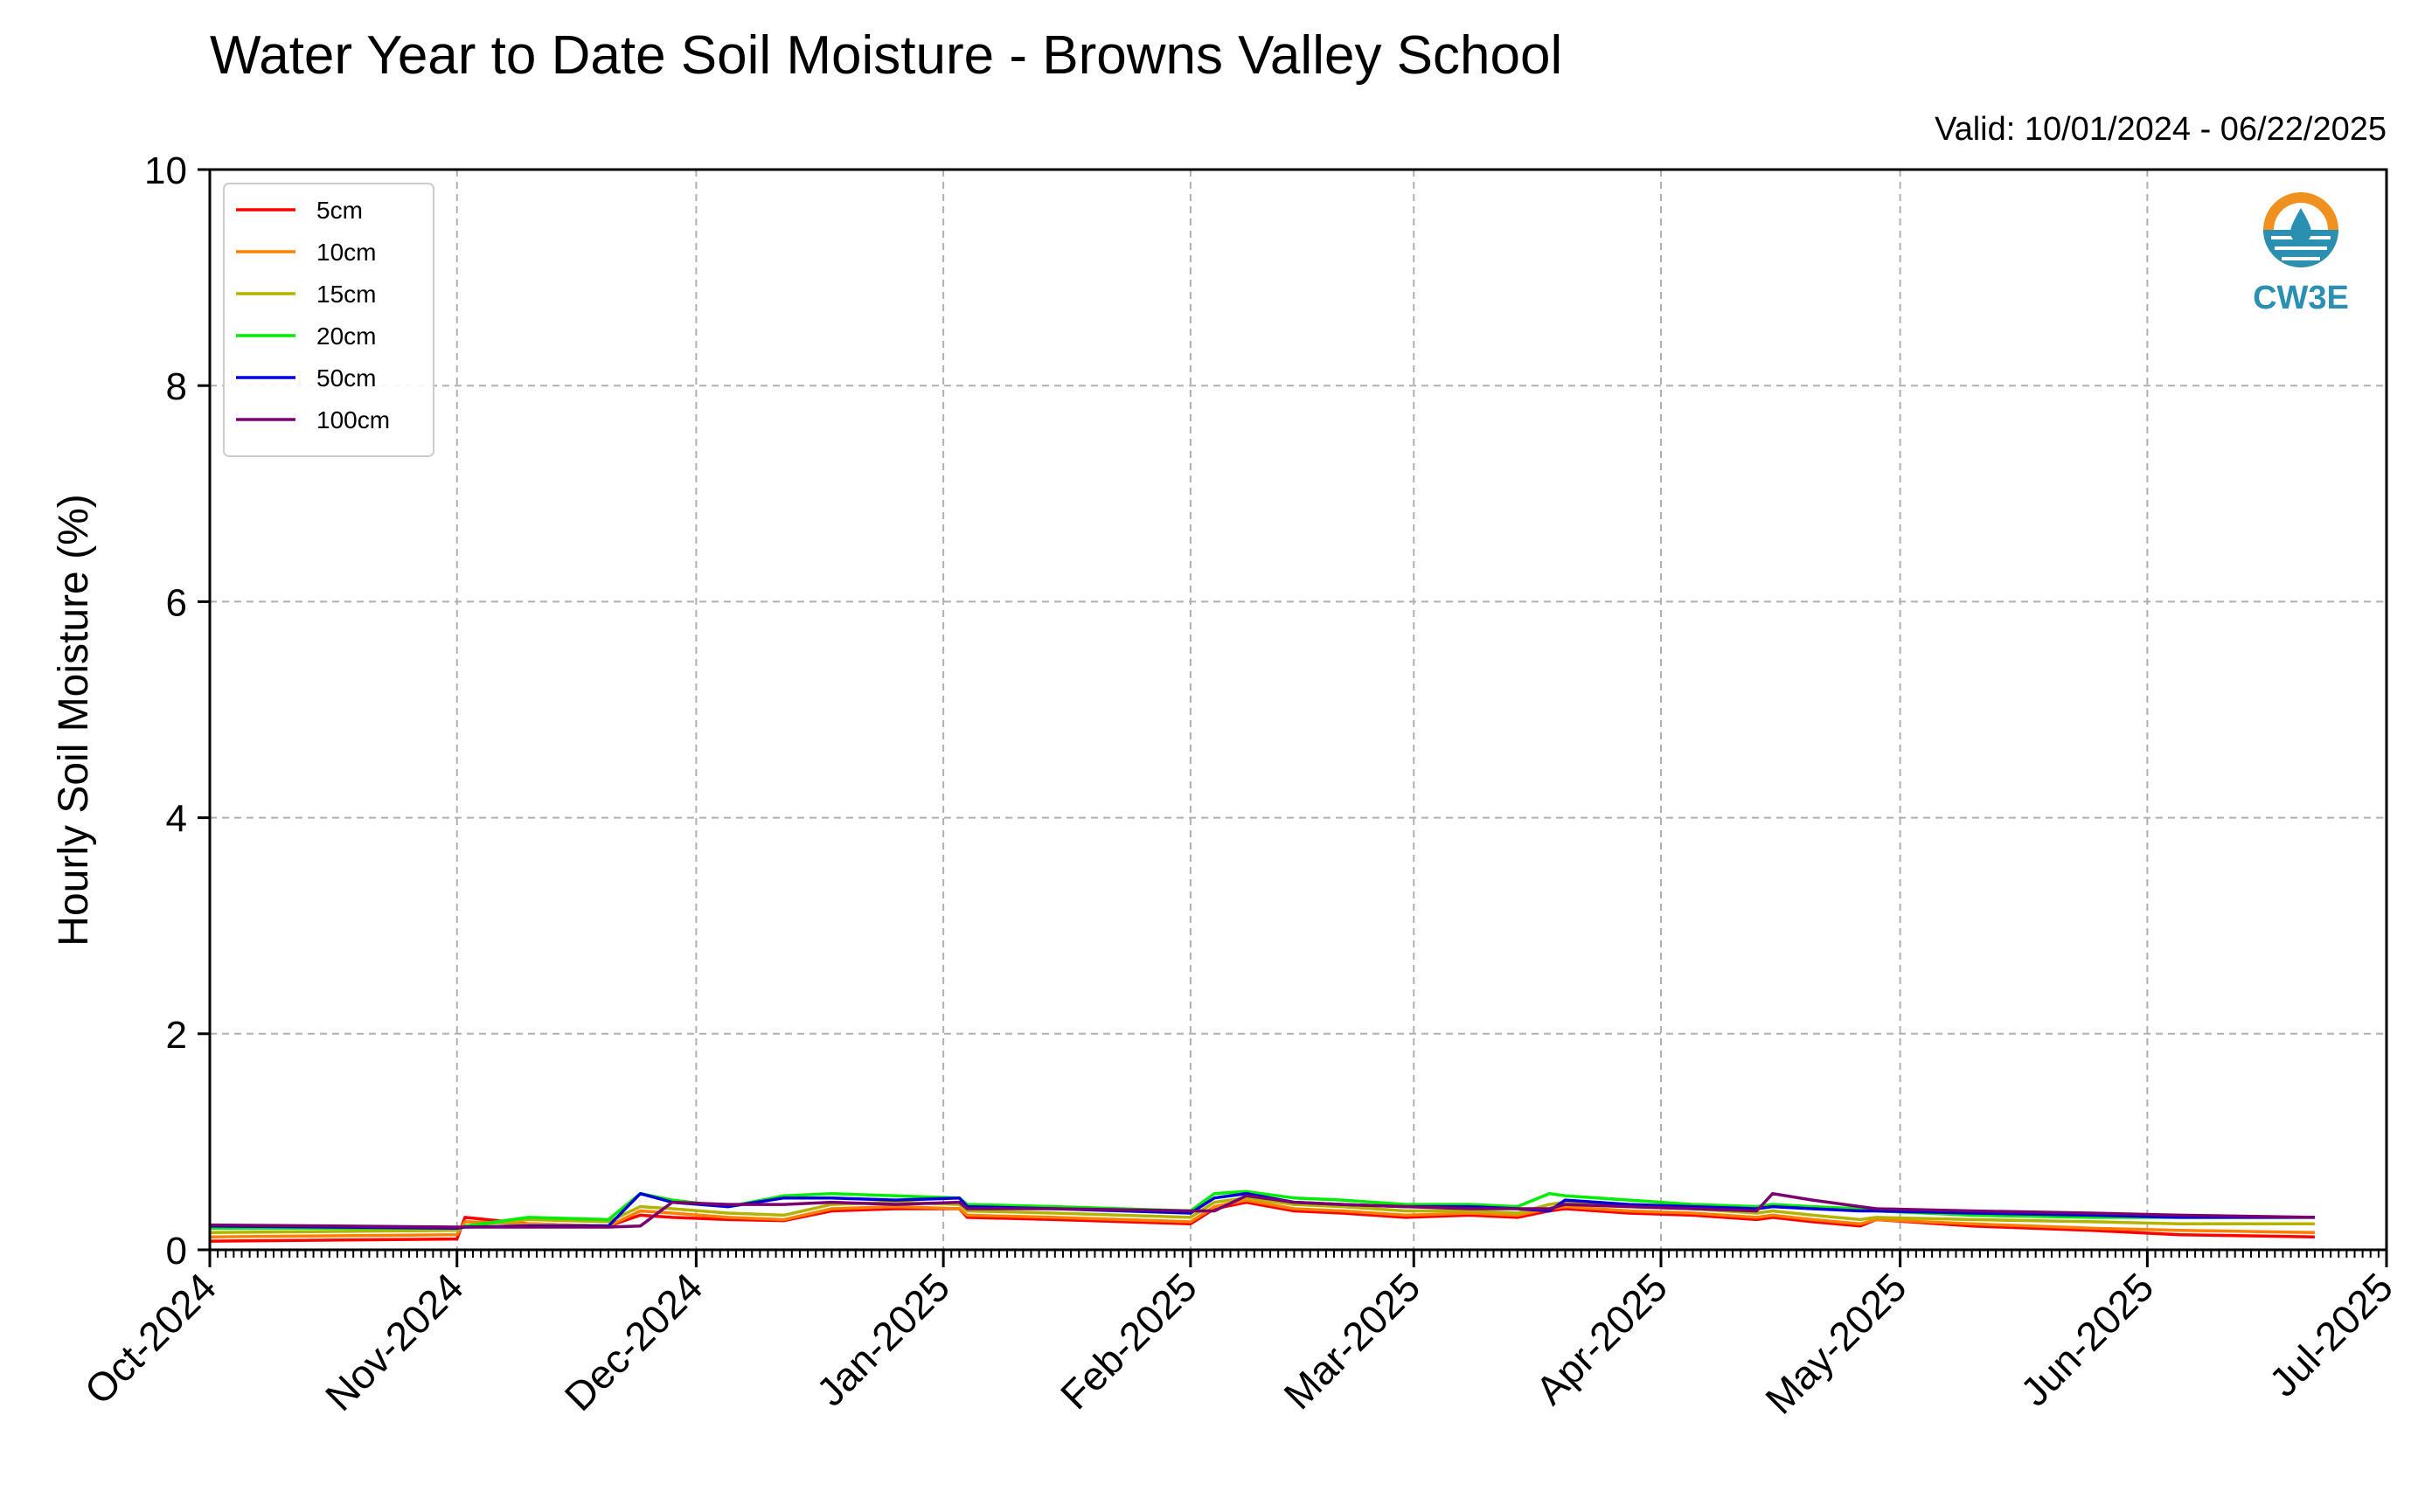 Image resolution: width=2411 pixels, height=1512 pixels. Describe the element at coordinates (2301, 254) in the screenshot. I see `cw3e-logo: CW3E` at that location.